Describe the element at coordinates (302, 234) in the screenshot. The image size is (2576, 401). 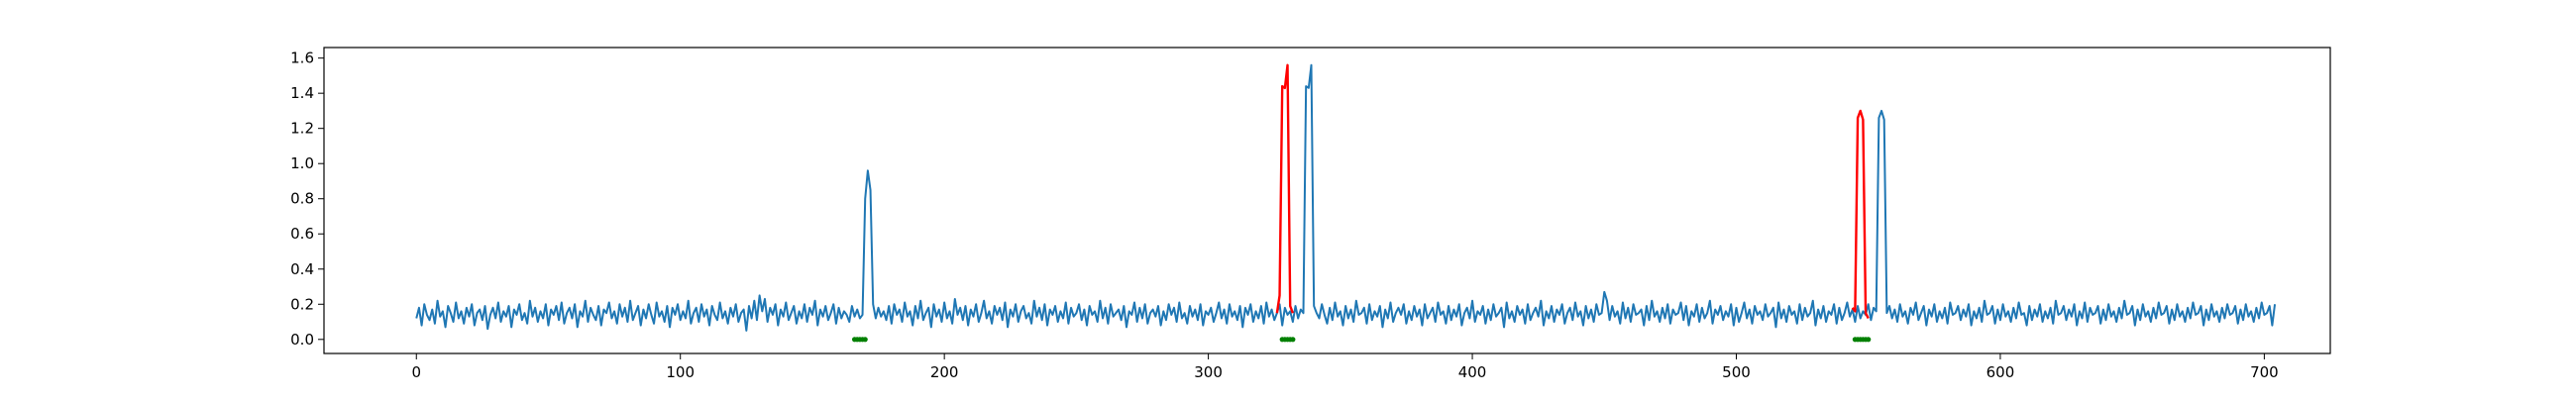
I see `y-tick-label: 0.6` at that location.